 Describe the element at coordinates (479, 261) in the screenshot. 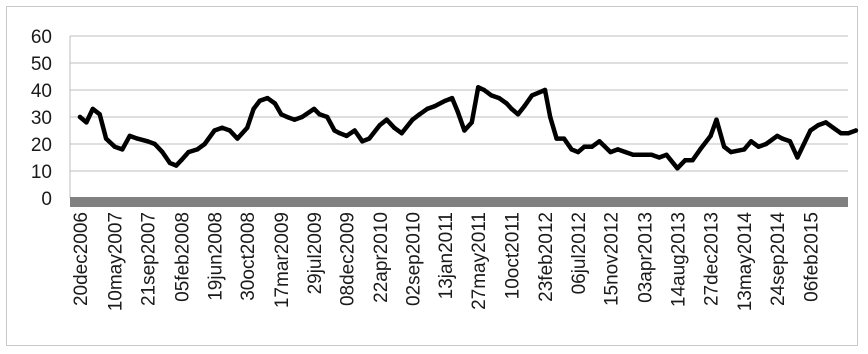

I see `x-tick-label: 27may2011` at that location.